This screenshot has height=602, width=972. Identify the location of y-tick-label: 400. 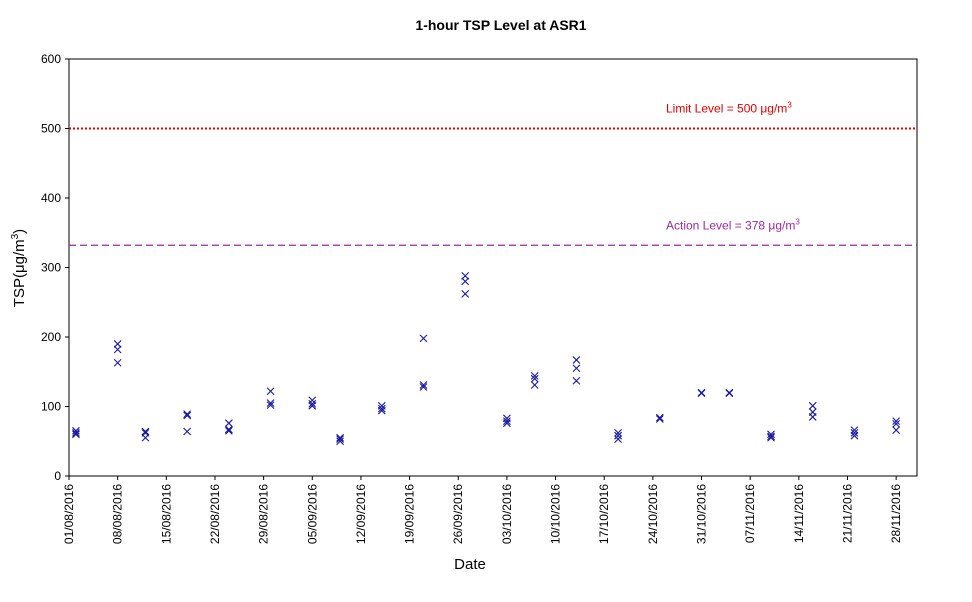
(51, 198).